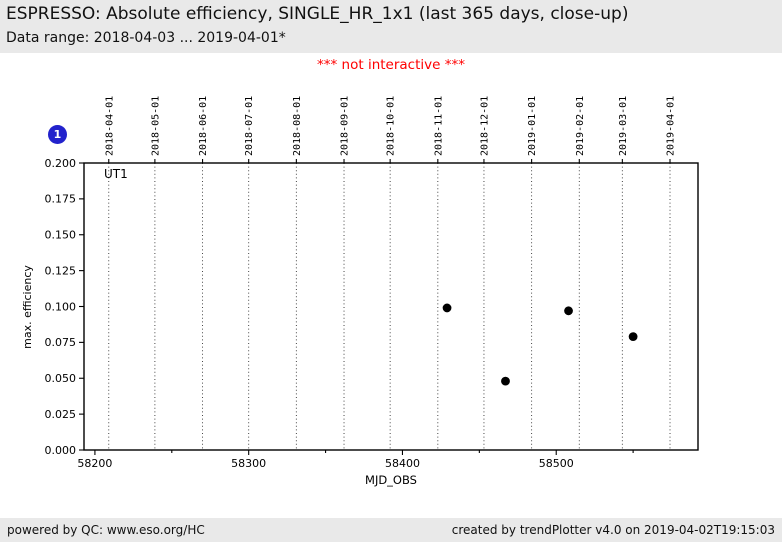 This screenshot has height=542, width=782. I want to click on y-tick-label: 0.000, so click(61, 450).